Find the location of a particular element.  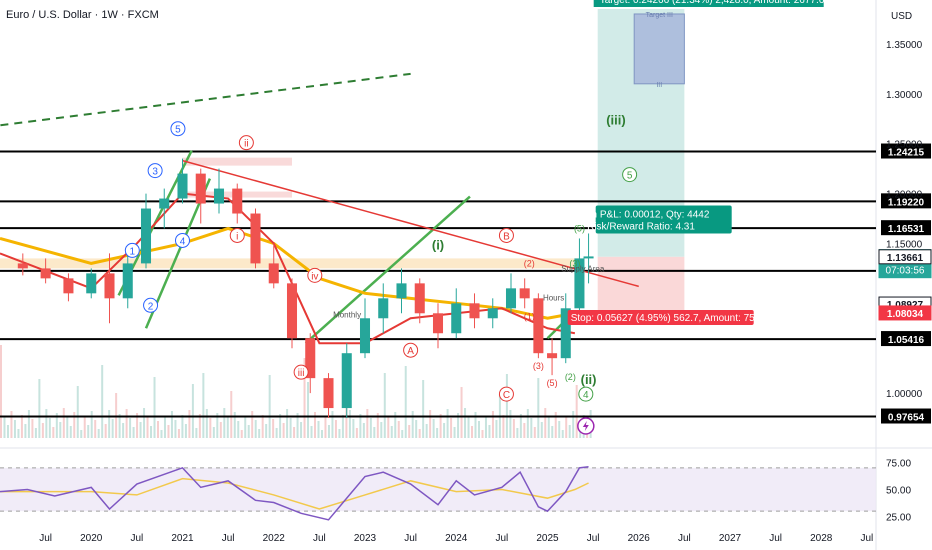

target-box-label-bg is located at coordinates (708, 3).